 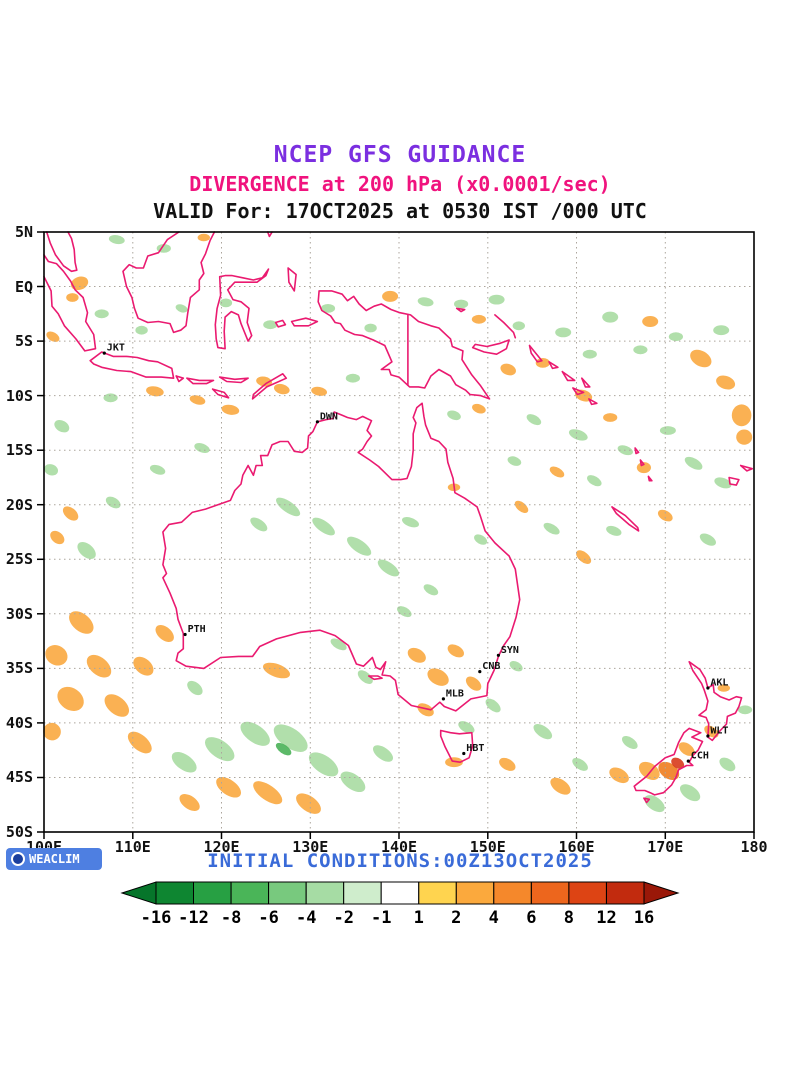 I want to click on coastline-santa-isabel, so click(x=568, y=376).